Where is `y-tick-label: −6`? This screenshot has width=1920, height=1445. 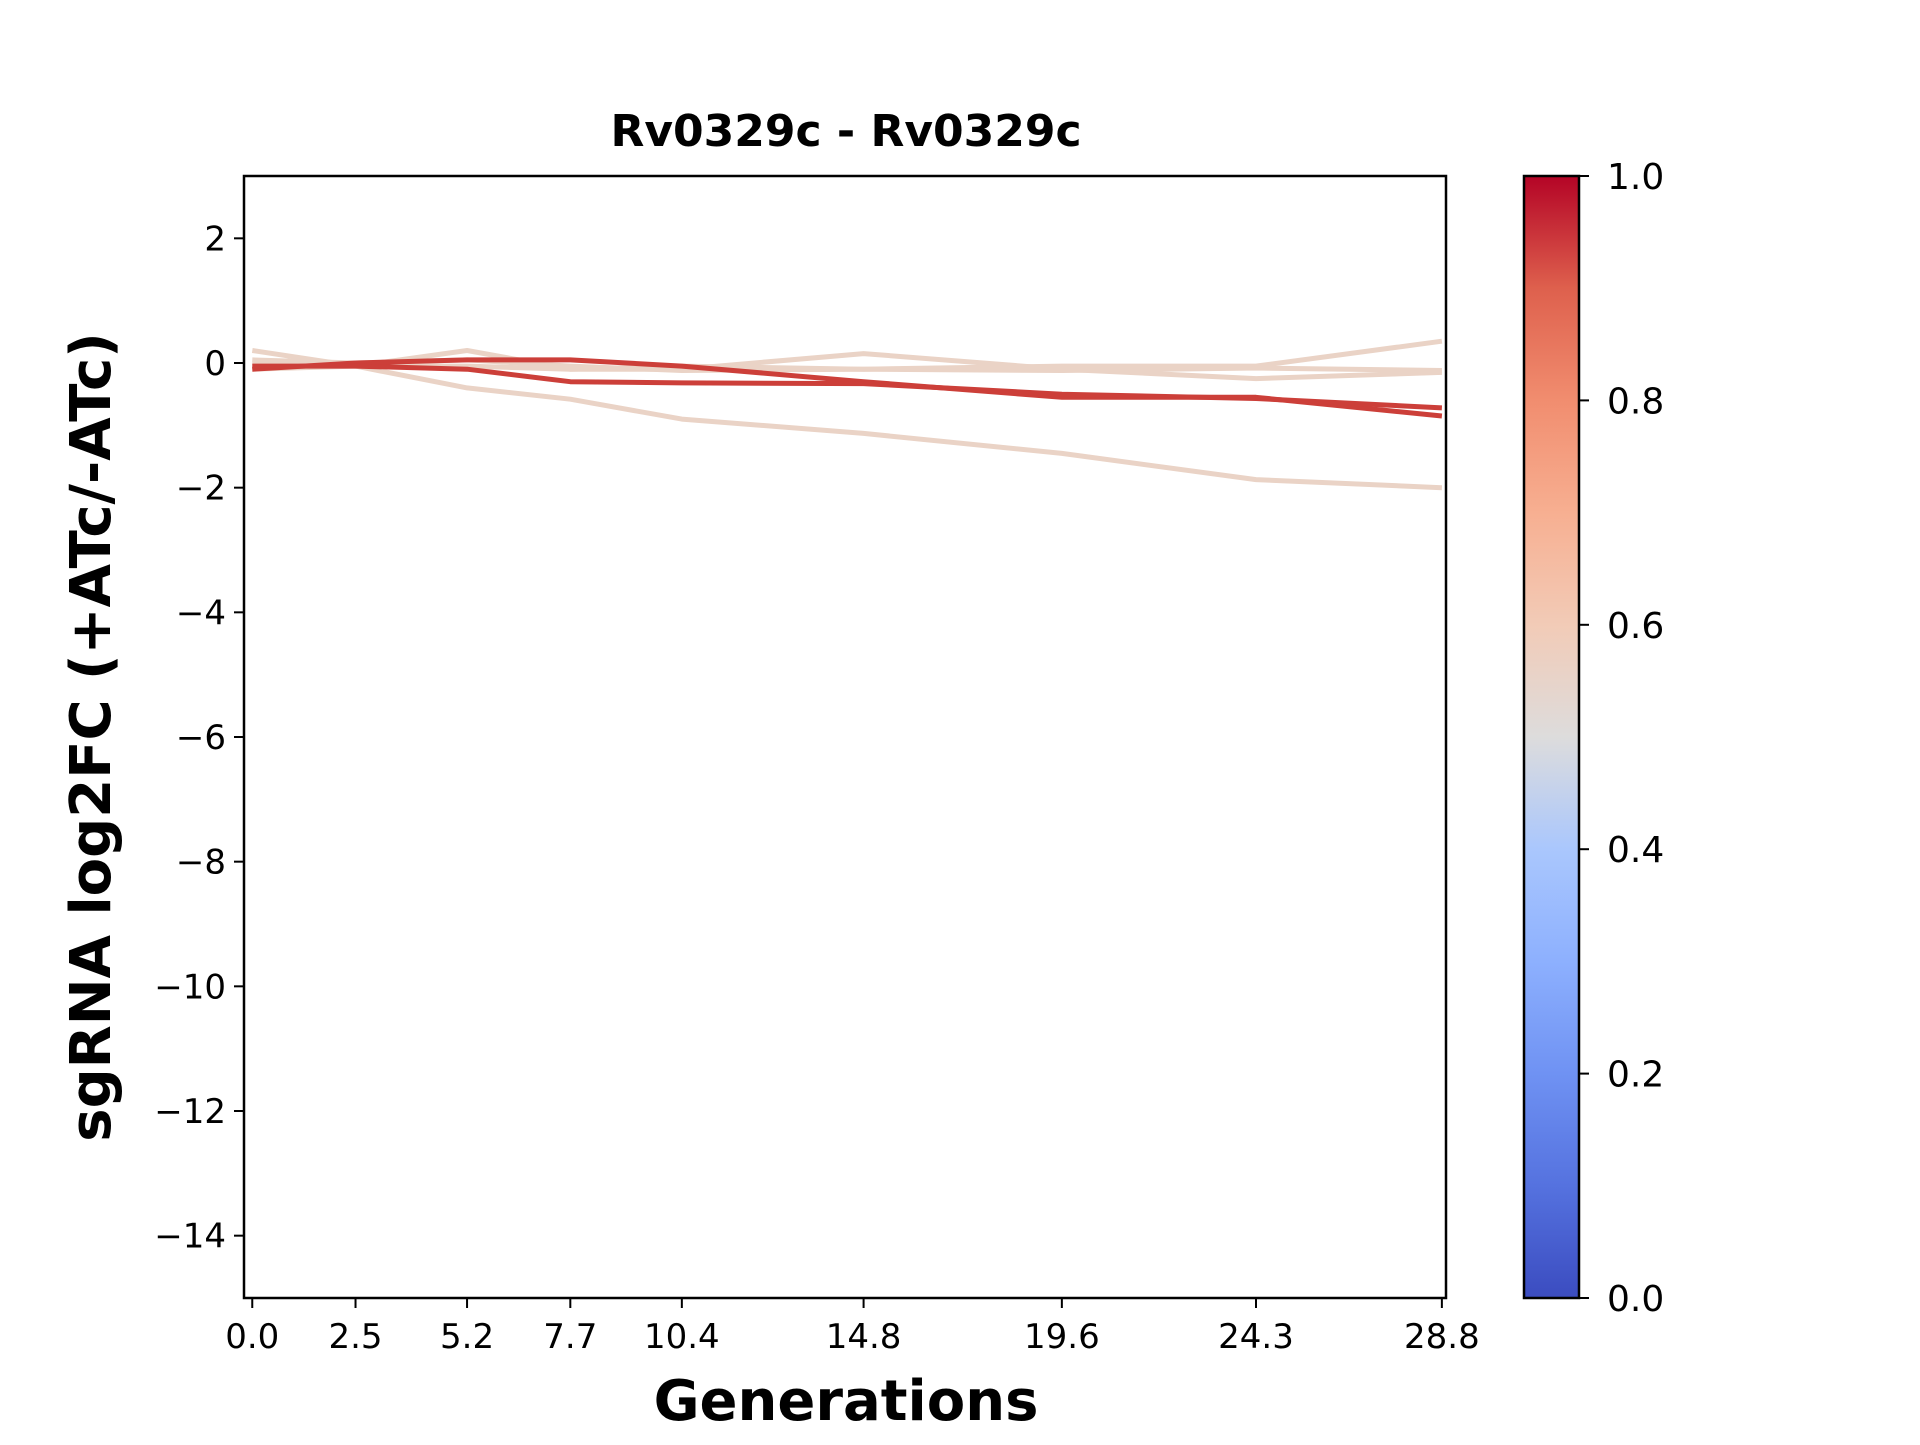 y-tick-label: −6 is located at coordinates (201, 738).